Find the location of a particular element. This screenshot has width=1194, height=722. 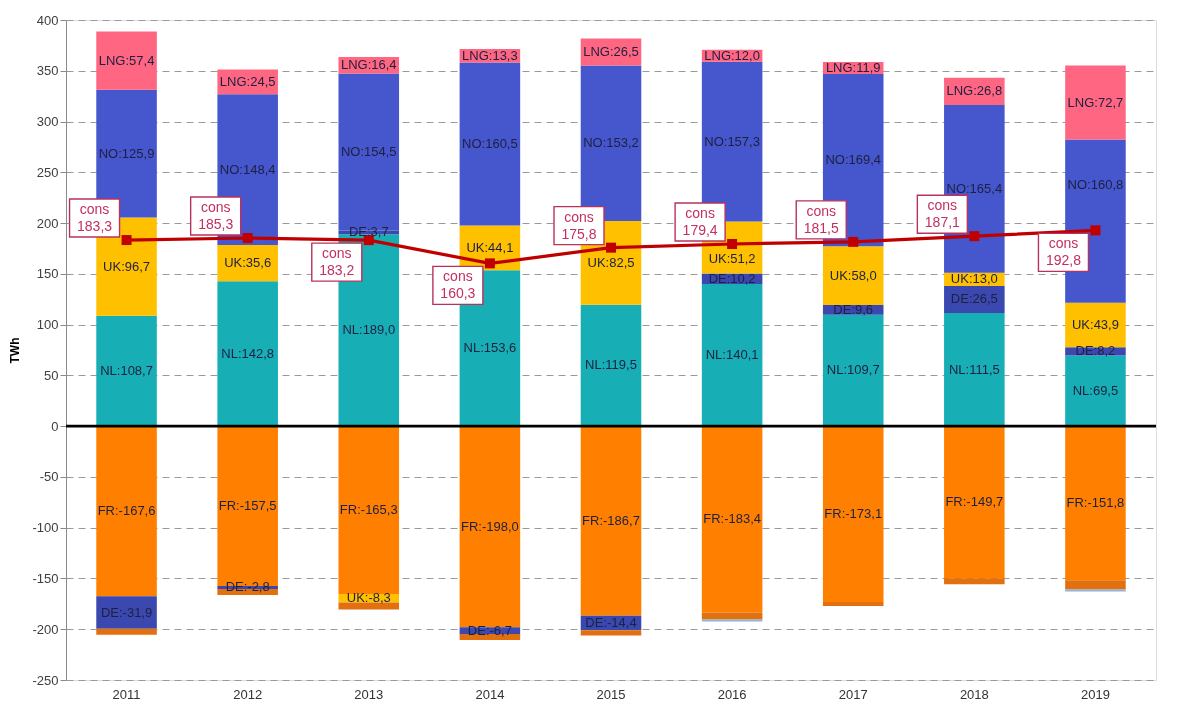

data-label: NO:160,5 is located at coordinates (490, 143).